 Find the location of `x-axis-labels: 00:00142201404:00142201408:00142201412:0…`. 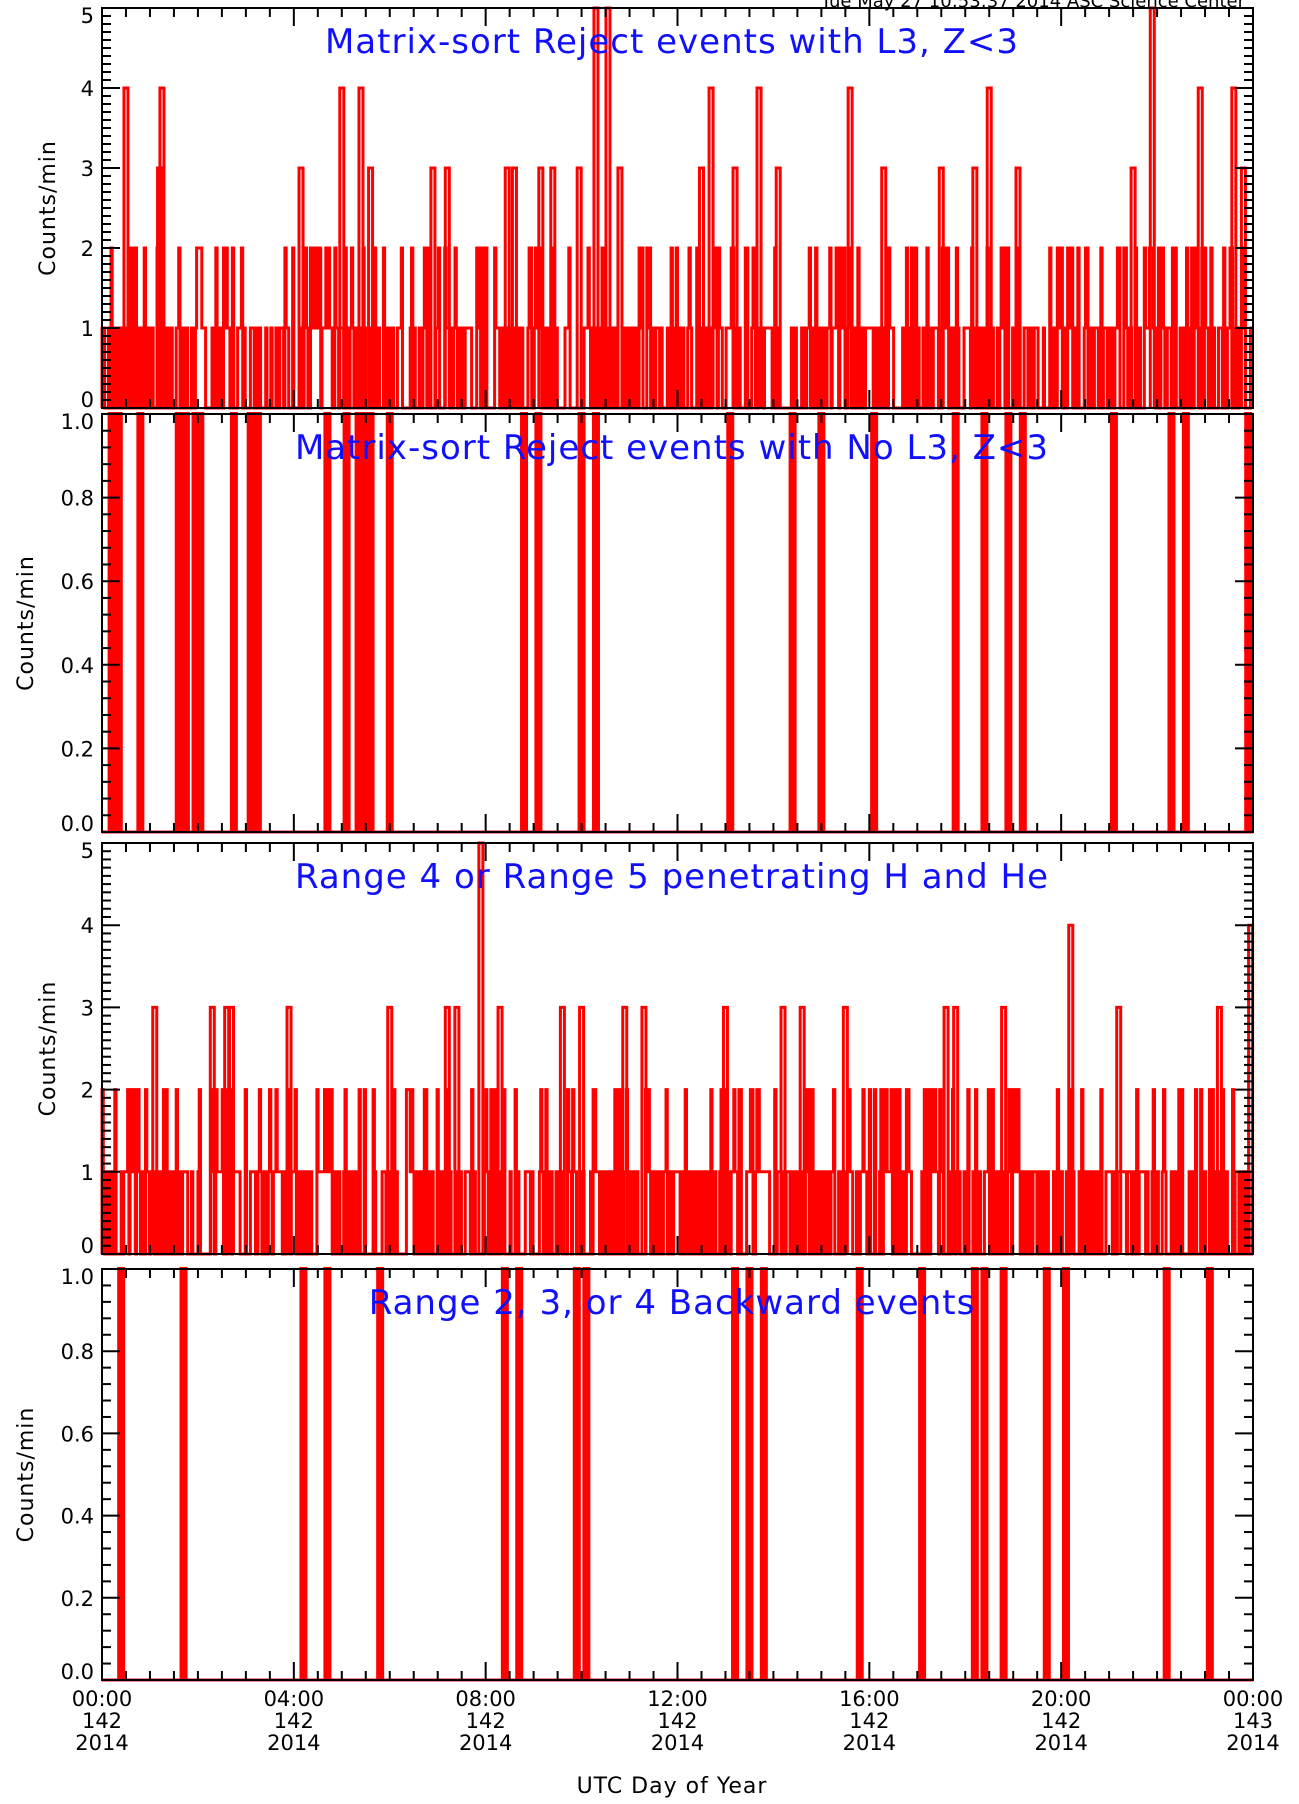

x-axis-labels: 00:00142201404:00142201408:00142201412:0… is located at coordinates (678, 1721).